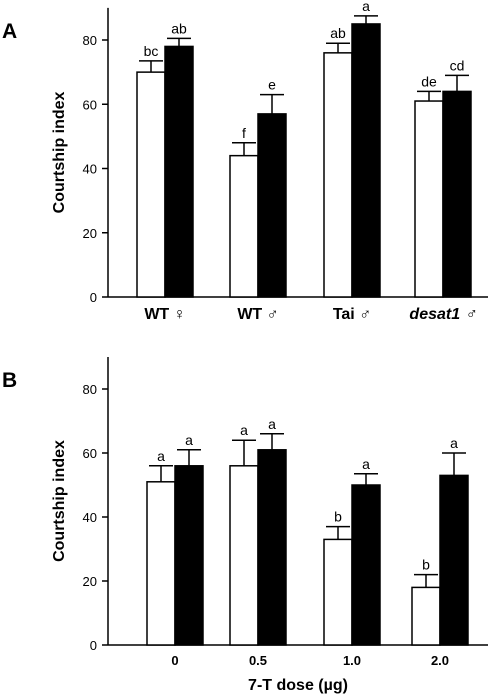 This screenshot has height=697, width=498. What do you see at coordinates (272, 85) in the screenshot?
I see `significance-letter: e` at bounding box center [272, 85].